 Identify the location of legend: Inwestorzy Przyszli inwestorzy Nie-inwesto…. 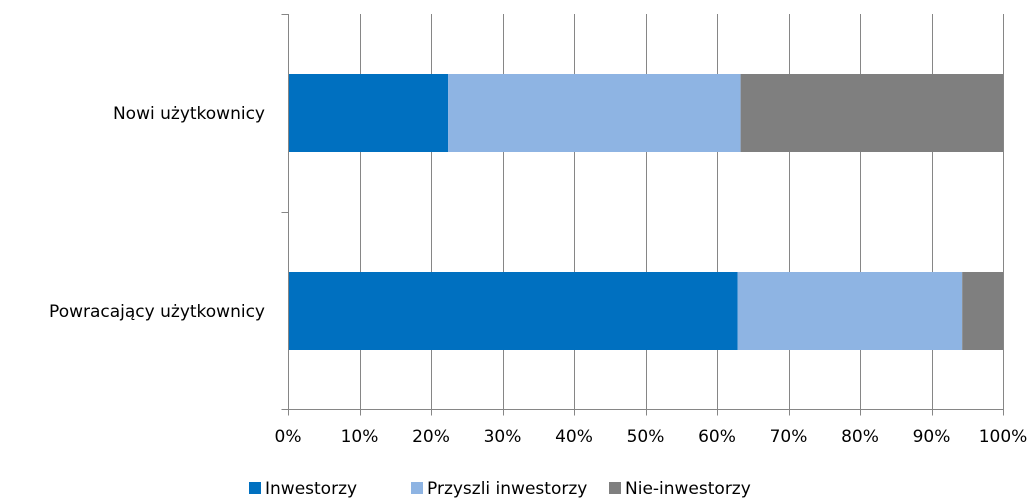
(500, 489).